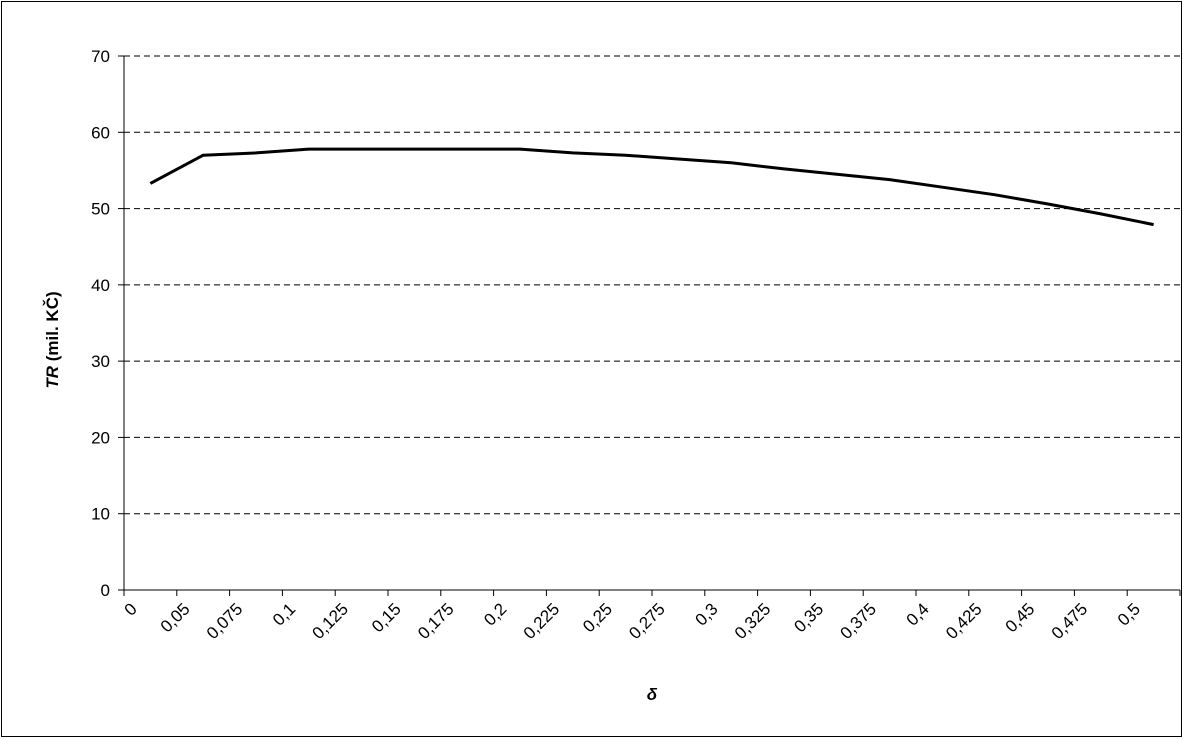 The image size is (1185, 740). Describe the element at coordinates (100, 437) in the screenshot. I see `y-tick-label: 20` at that location.